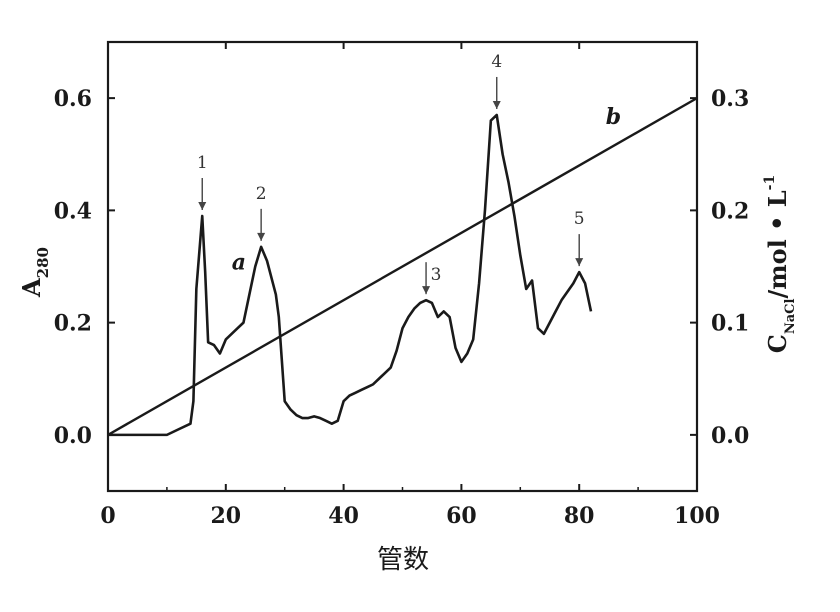 This screenshot has width=840, height=612. I want to click on y-left-tick-label: 0.0, so click(73, 436).